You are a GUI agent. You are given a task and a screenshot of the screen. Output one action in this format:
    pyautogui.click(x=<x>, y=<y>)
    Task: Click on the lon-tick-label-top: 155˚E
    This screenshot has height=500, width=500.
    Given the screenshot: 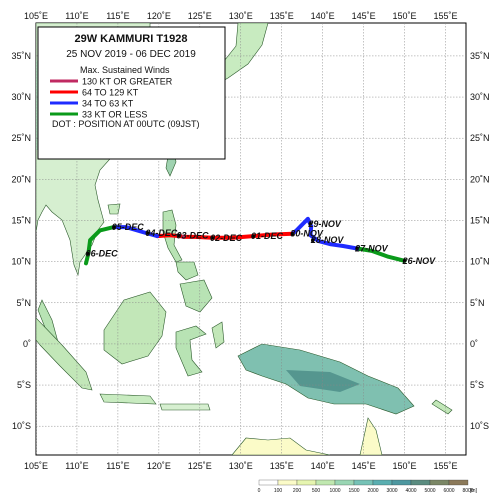 What is the action you would take?
    pyautogui.click(x=446, y=16)
    